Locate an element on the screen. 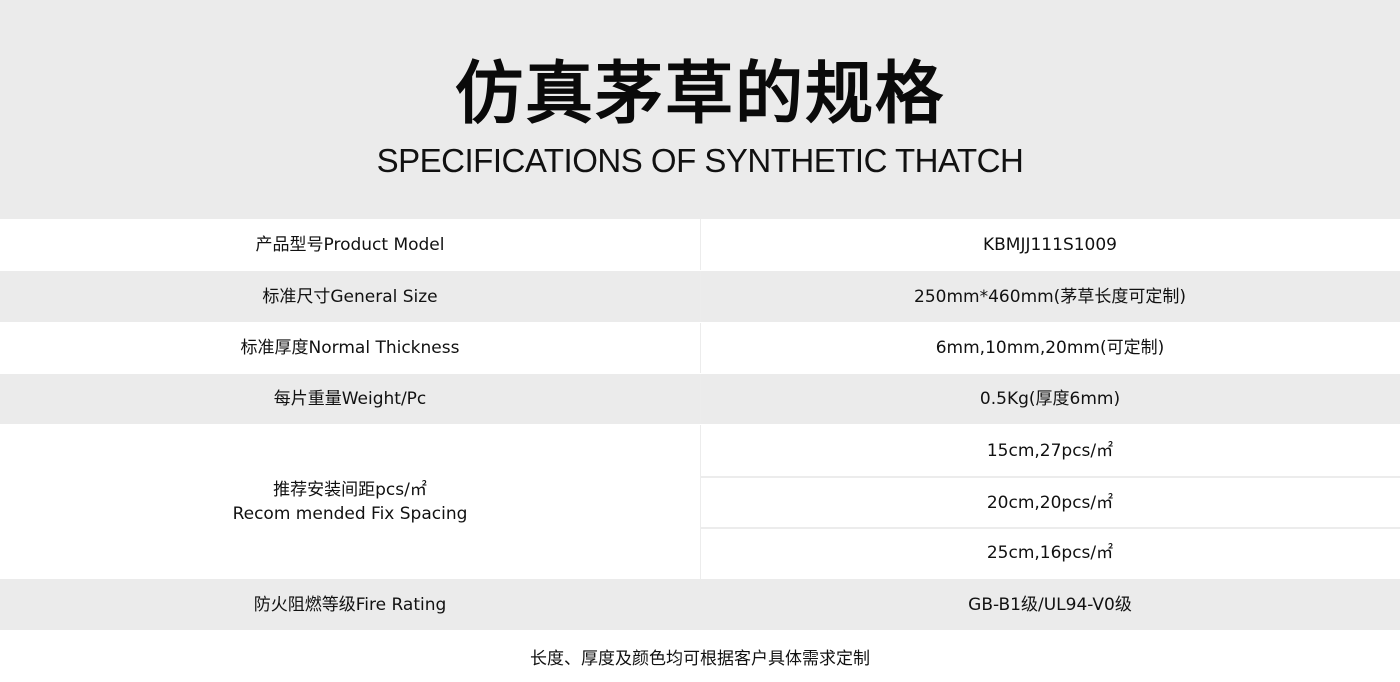 The width and height of the screenshot is (1400, 682). row-label: 推荐安装间距pcs/㎡ Recom mended Fix Spacing is located at coordinates (350, 502).